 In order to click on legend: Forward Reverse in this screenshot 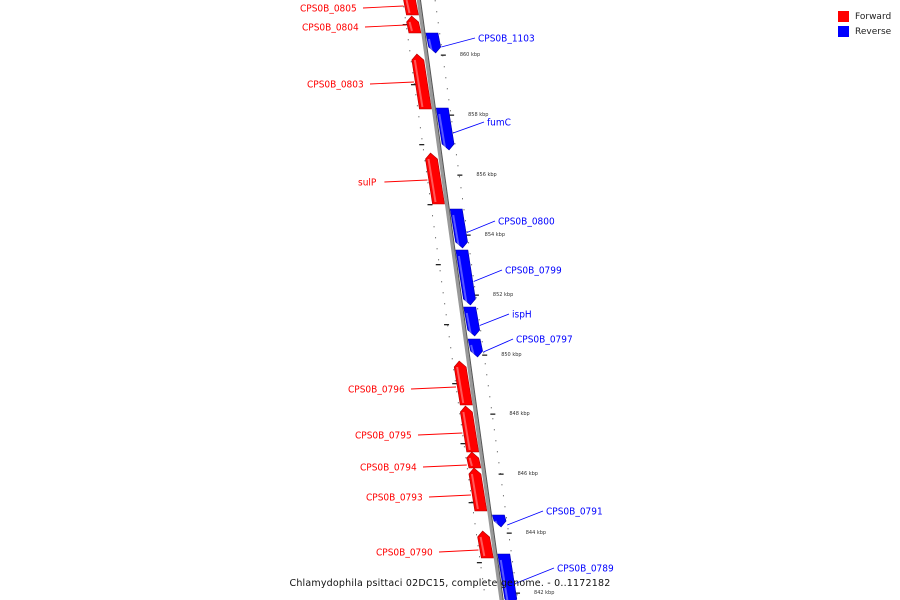, I will do `click(864, 24)`.